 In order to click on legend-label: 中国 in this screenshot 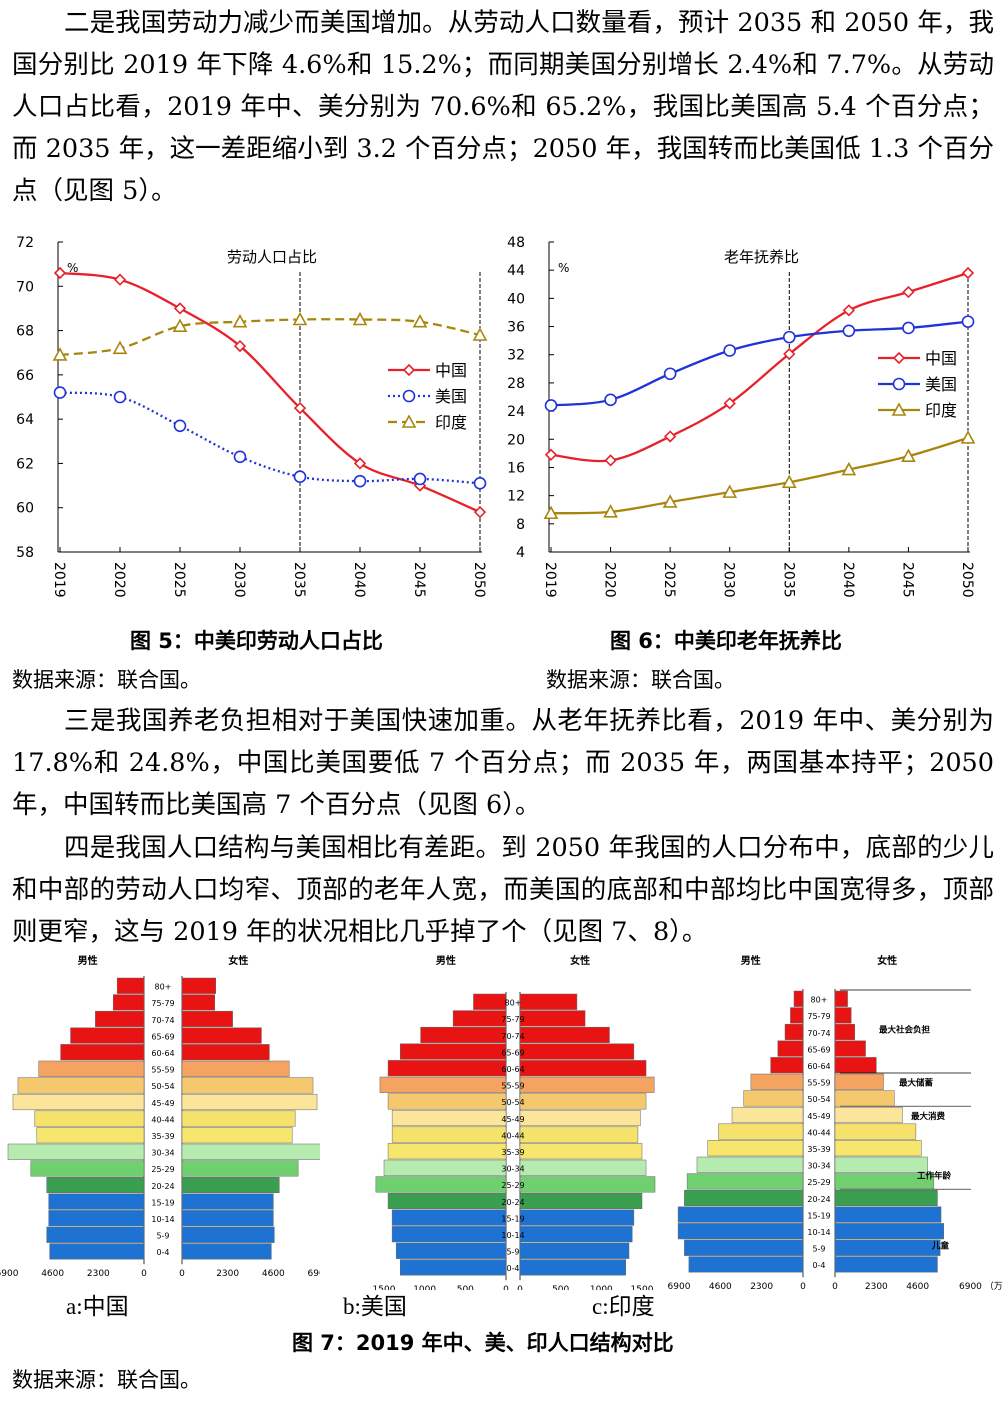, I will do `click(451, 370)`.